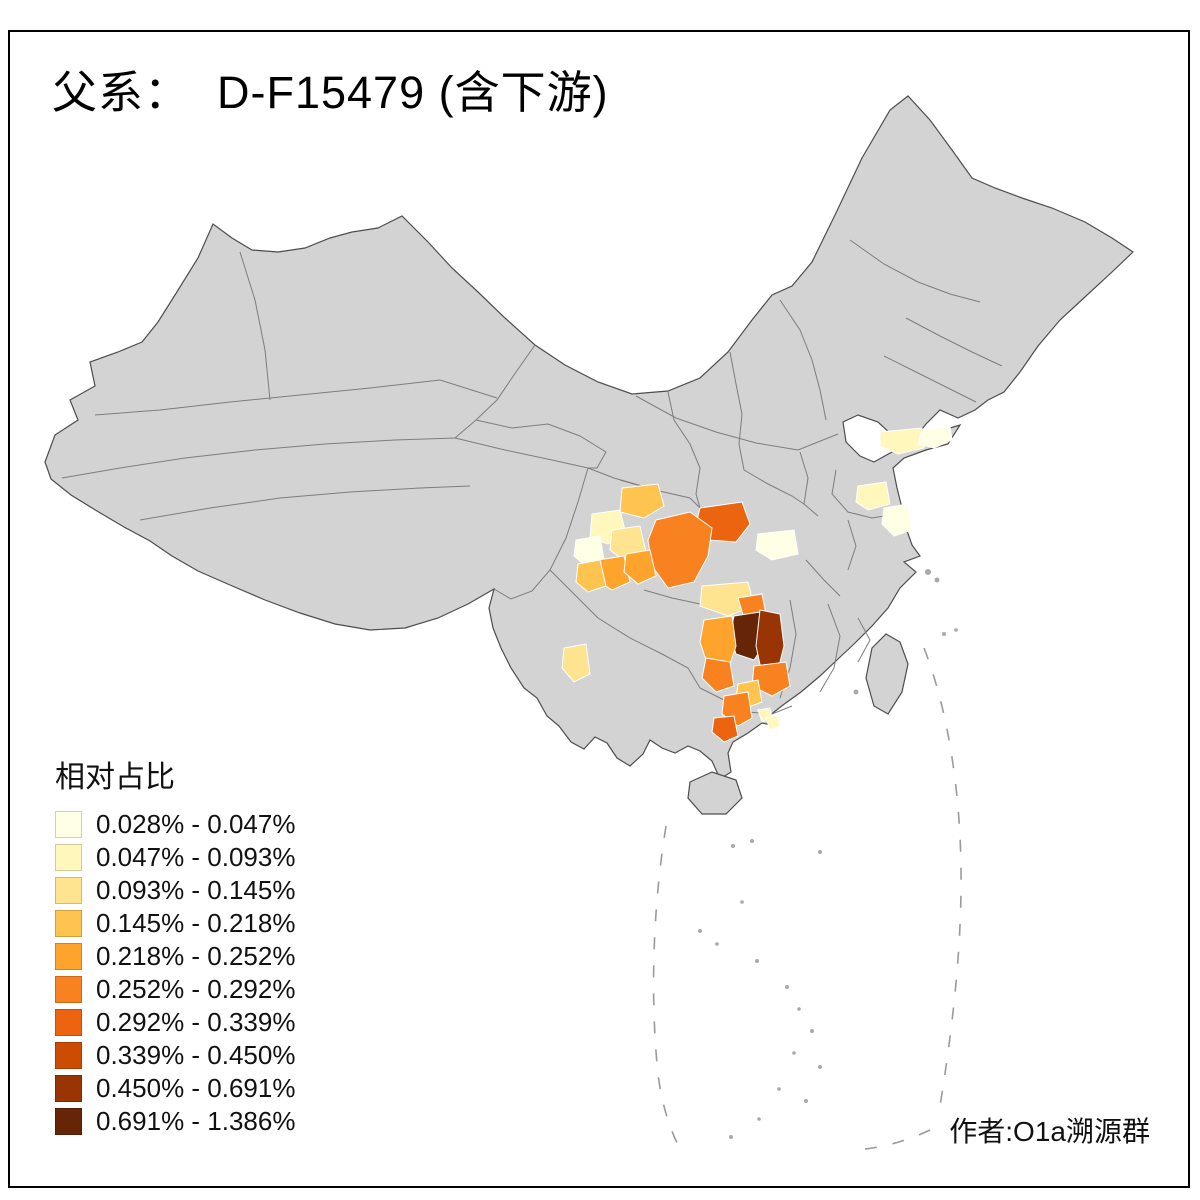  I want to click on legend-label: 0.339% - 0.450%, so click(196, 1055).